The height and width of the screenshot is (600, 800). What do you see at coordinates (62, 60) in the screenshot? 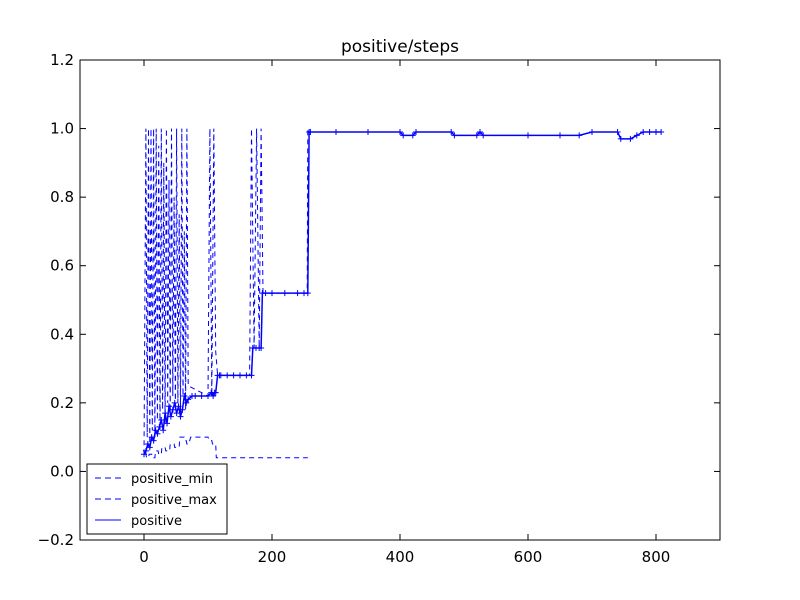
I see `y-tick-label: 1.2` at bounding box center [62, 60].